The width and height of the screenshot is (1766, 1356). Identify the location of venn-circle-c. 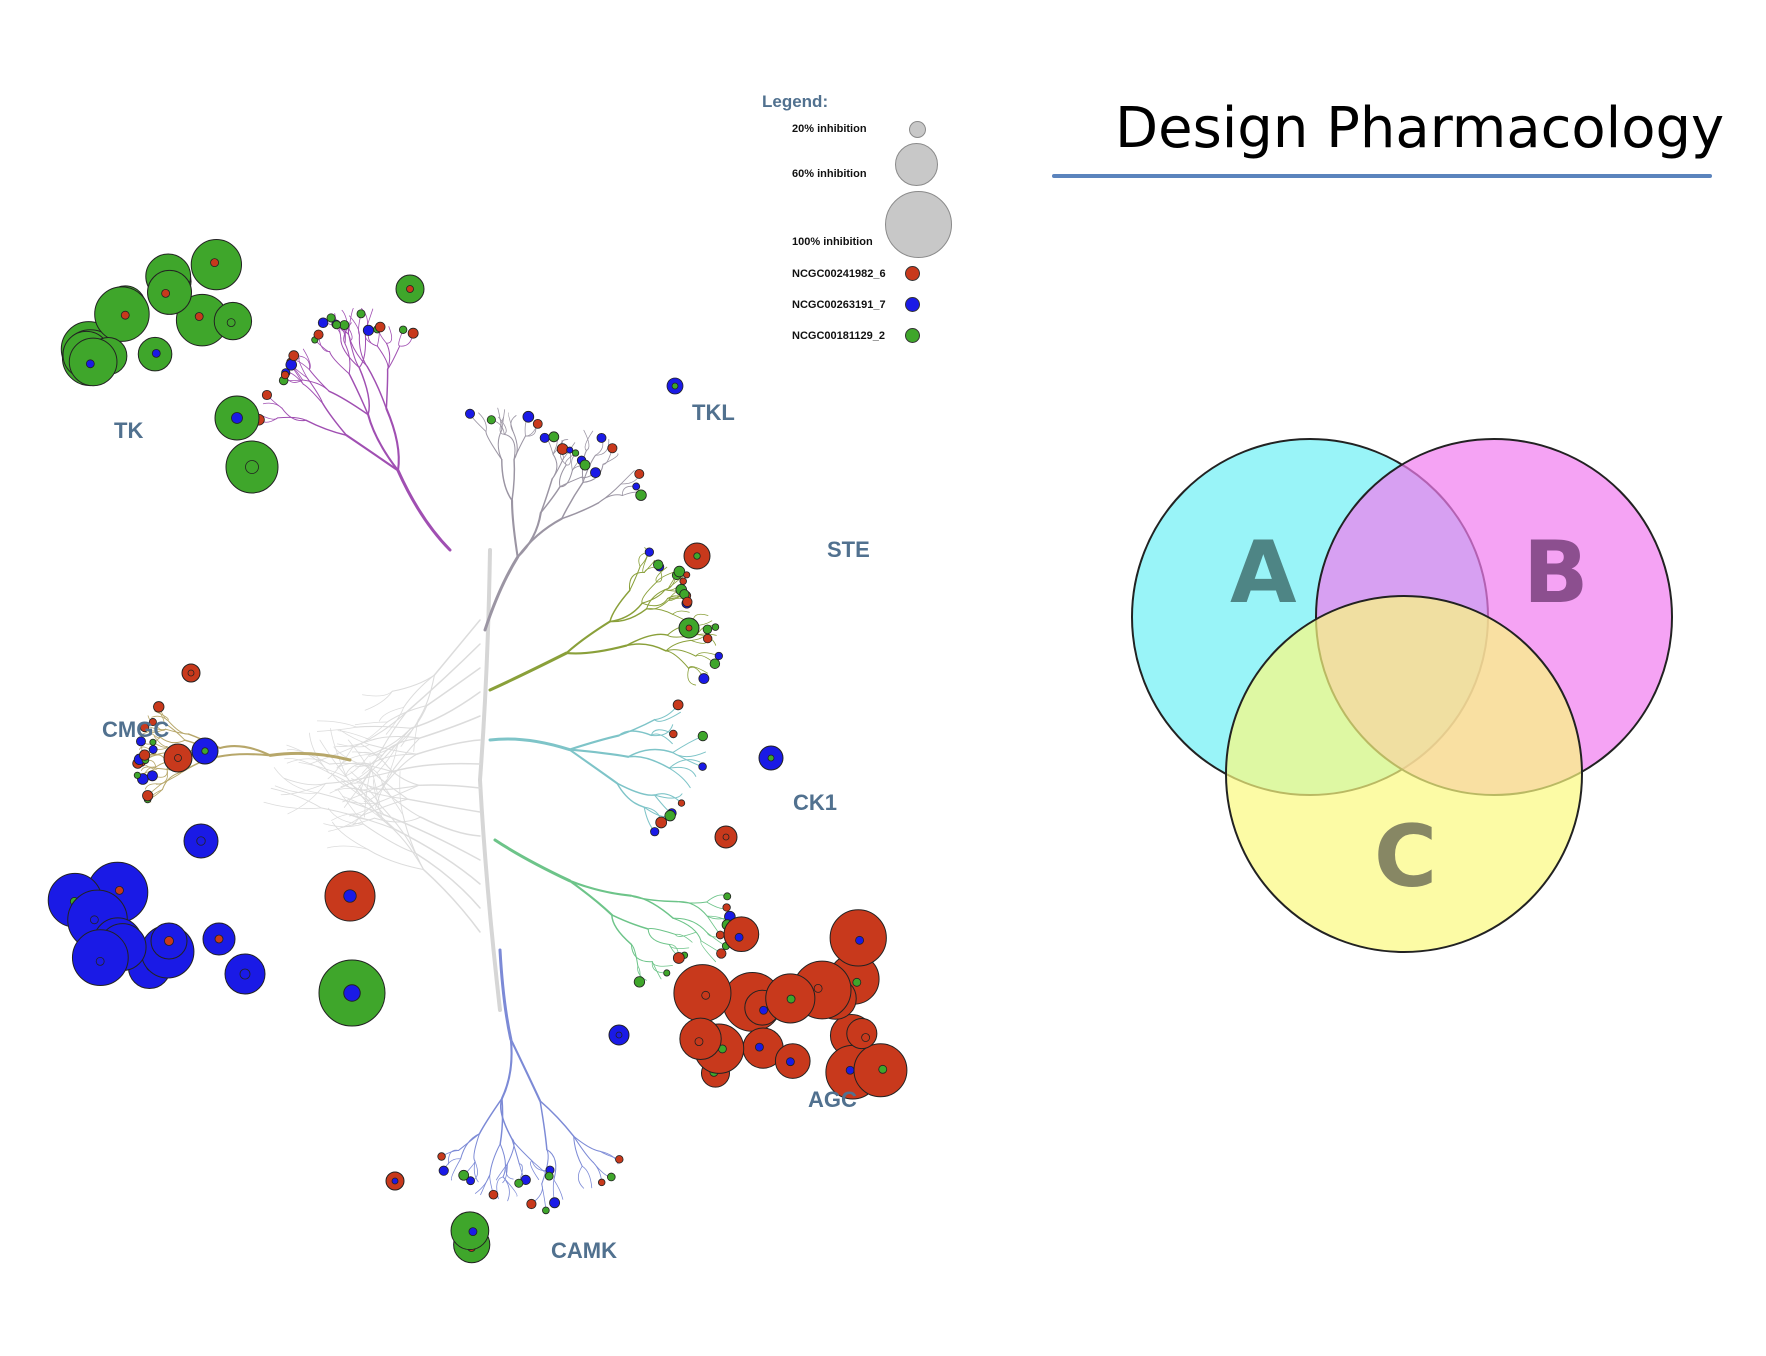
(1404, 774).